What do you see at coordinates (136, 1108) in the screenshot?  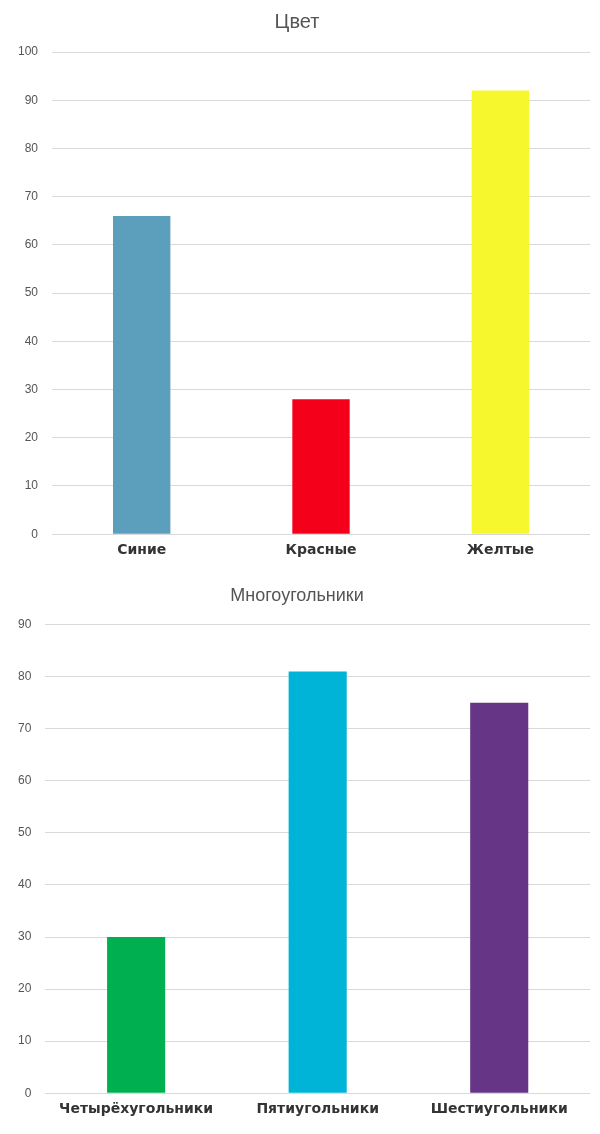 I see `x-tick-label: Четырёхугольники` at bounding box center [136, 1108].